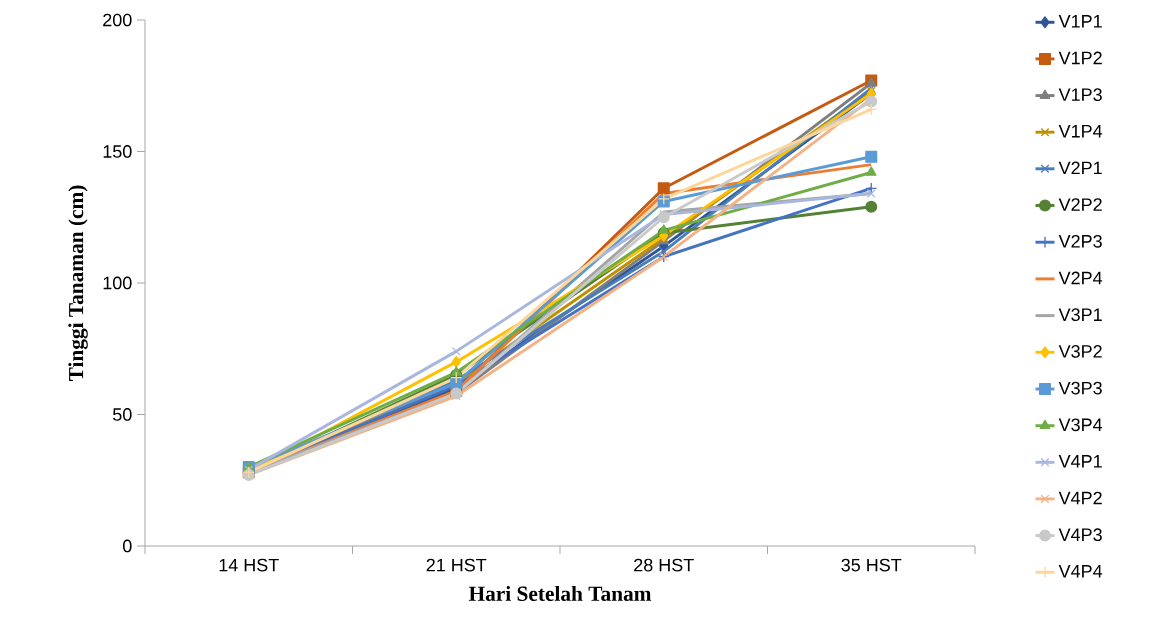 This screenshot has width=1154, height=632. Describe the element at coordinates (1080, 278) in the screenshot. I see `legend-label: V2P4` at that location.